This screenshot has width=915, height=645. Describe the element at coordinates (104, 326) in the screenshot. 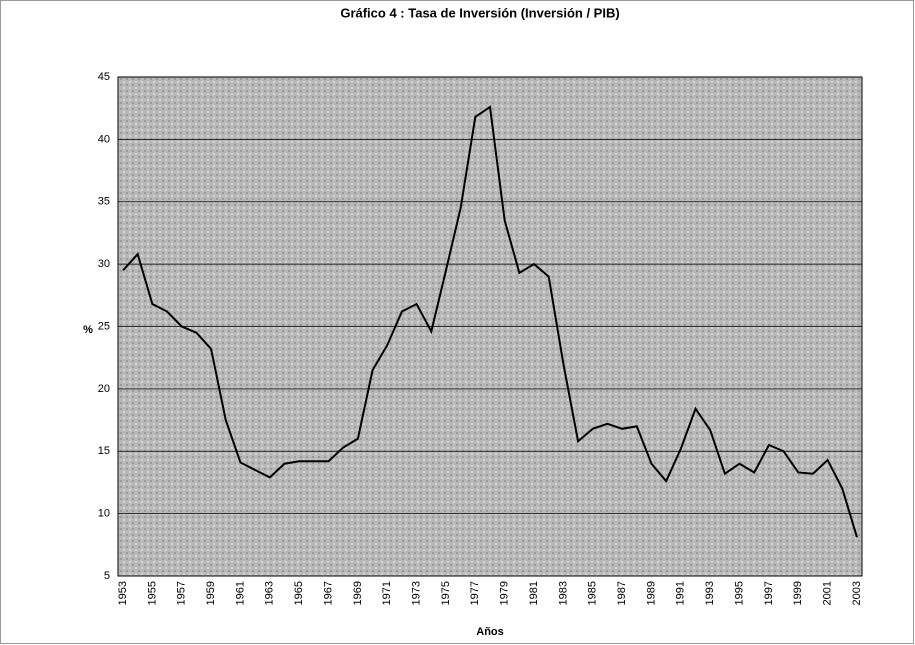

I see `y-tick-label: 25` at that location.